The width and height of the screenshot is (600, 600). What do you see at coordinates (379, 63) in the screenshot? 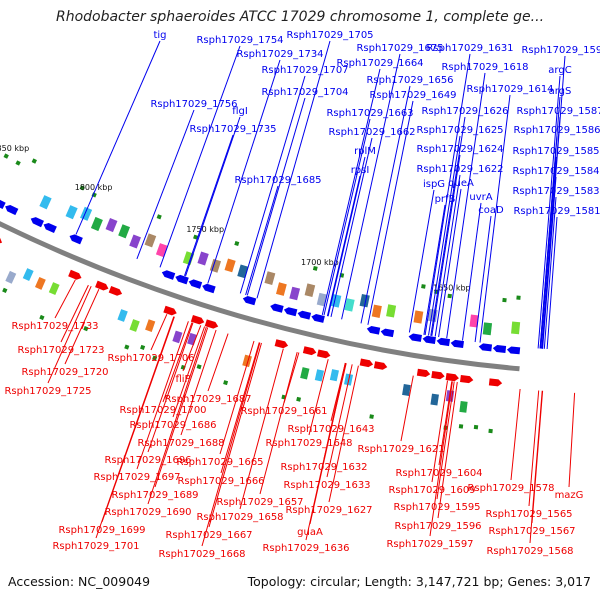
I see `forward-gene-label: Rsph17029_1664` at bounding box center [379, 63].